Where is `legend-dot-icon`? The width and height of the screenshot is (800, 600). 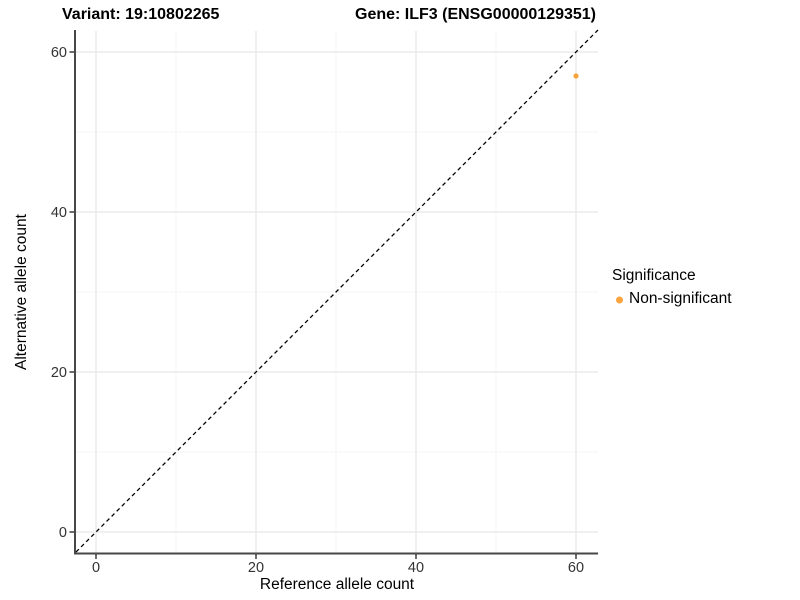 legend-dot-icon is located at coordinates (619, 299).